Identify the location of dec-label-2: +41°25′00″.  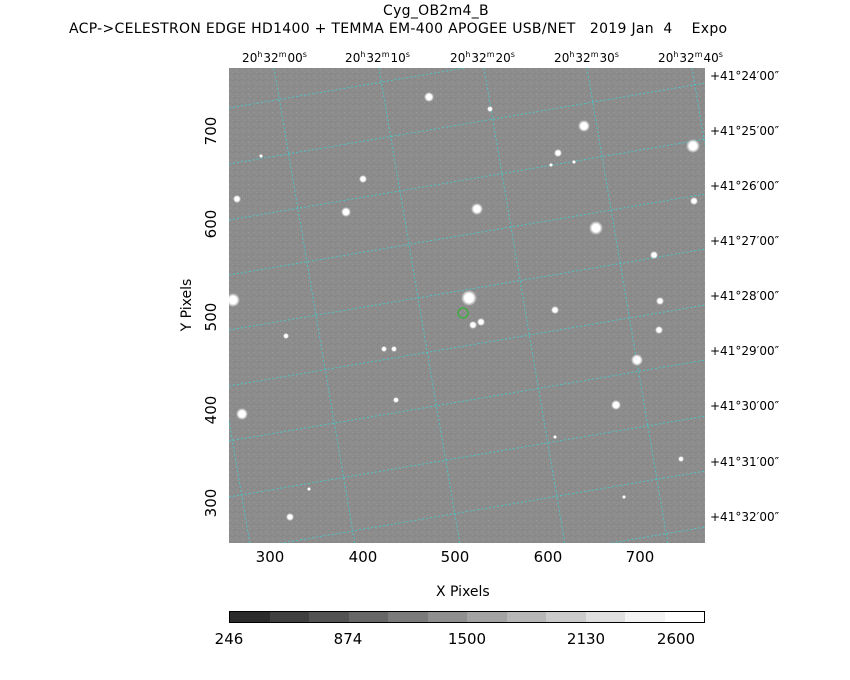
(745, 131).